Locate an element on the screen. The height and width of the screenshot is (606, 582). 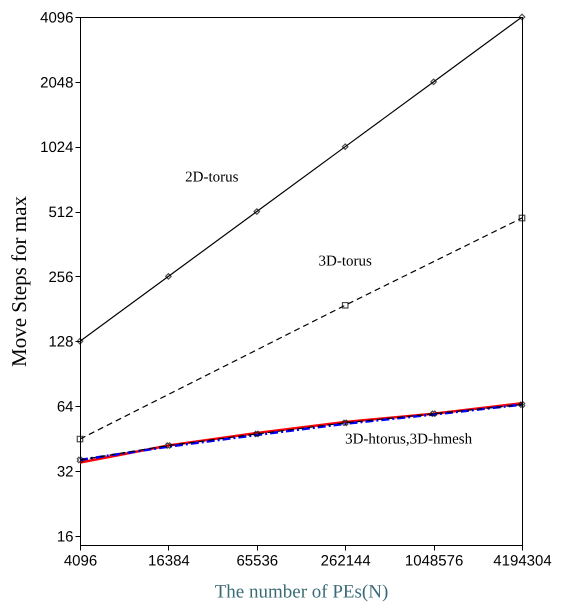
y-tick-label: 16 is located at coordinates (65, 537).